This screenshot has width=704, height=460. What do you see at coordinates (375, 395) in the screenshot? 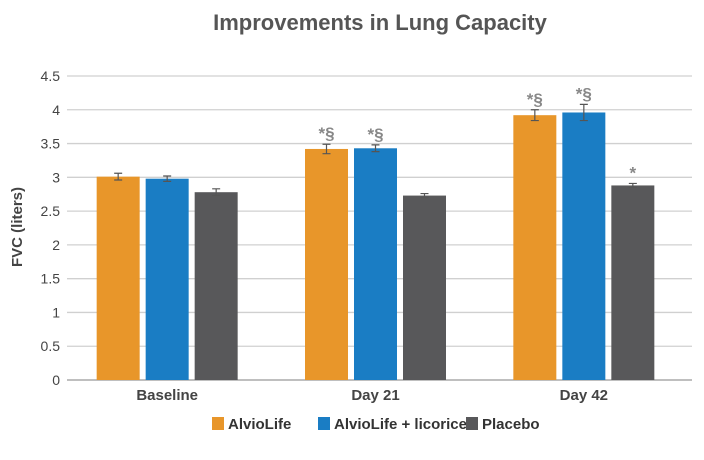
I see `x-tick-label: Day 21` at bounding box center [375, 395].